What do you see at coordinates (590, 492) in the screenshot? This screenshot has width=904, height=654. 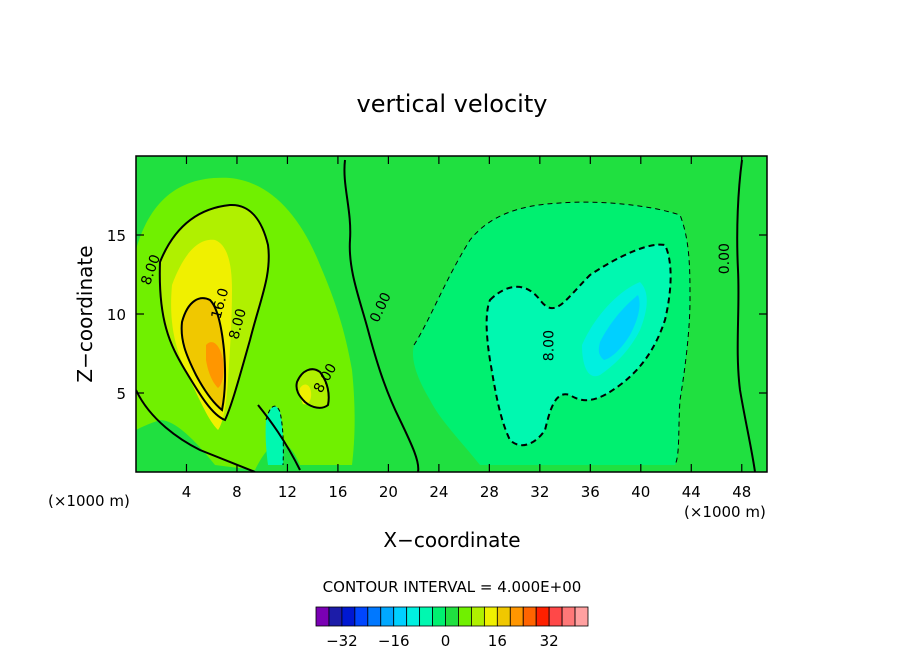 I see `x-tick-label: 36` at bounding box center [590, 492].